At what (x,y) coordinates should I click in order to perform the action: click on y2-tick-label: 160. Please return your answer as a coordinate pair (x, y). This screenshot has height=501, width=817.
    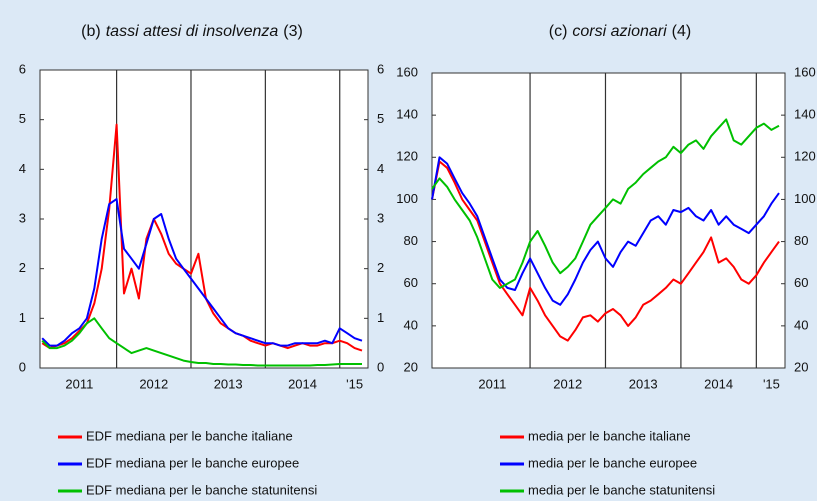
    Looking at the image, I should click on (805, 71).